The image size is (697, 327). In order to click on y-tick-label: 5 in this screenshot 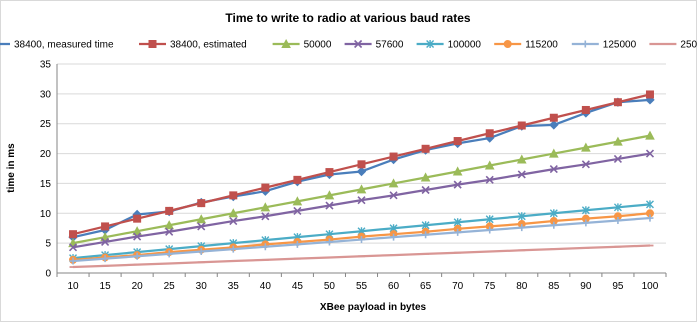, I will do `click(48, 244)`.